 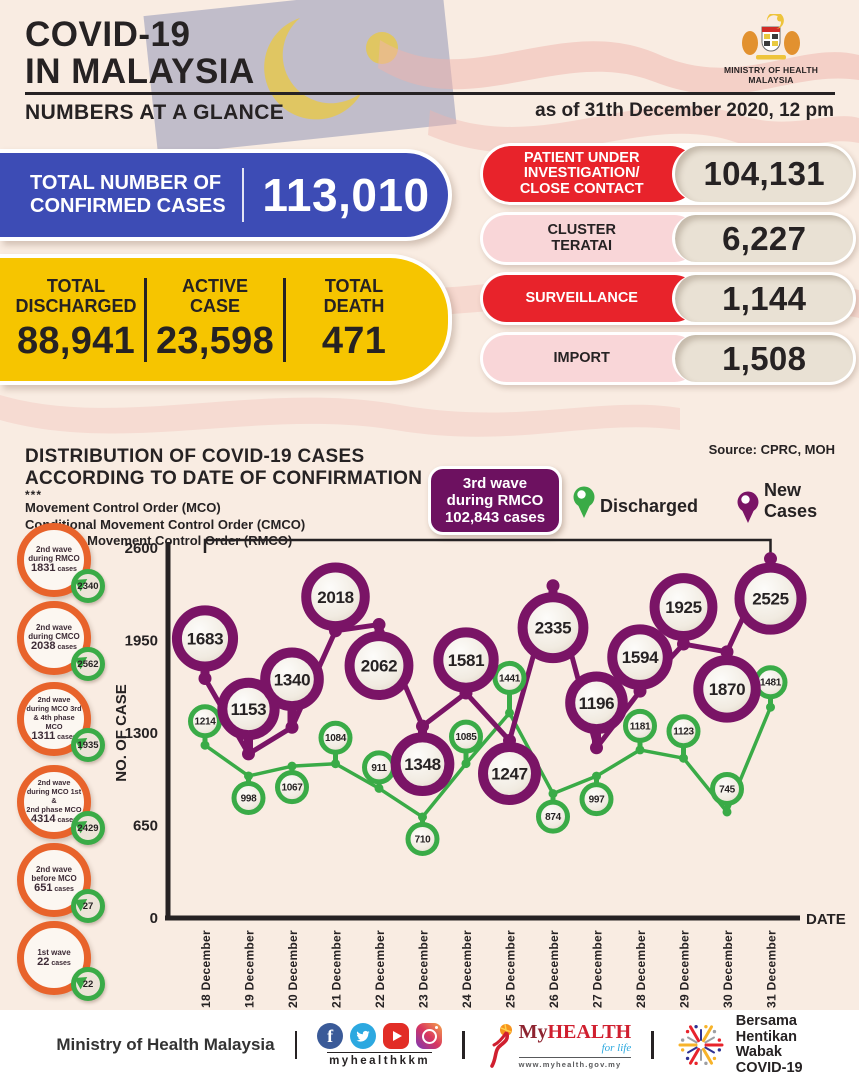 I want to click on summary-cell-label-line2: CASE, so click(x=214, y=306).